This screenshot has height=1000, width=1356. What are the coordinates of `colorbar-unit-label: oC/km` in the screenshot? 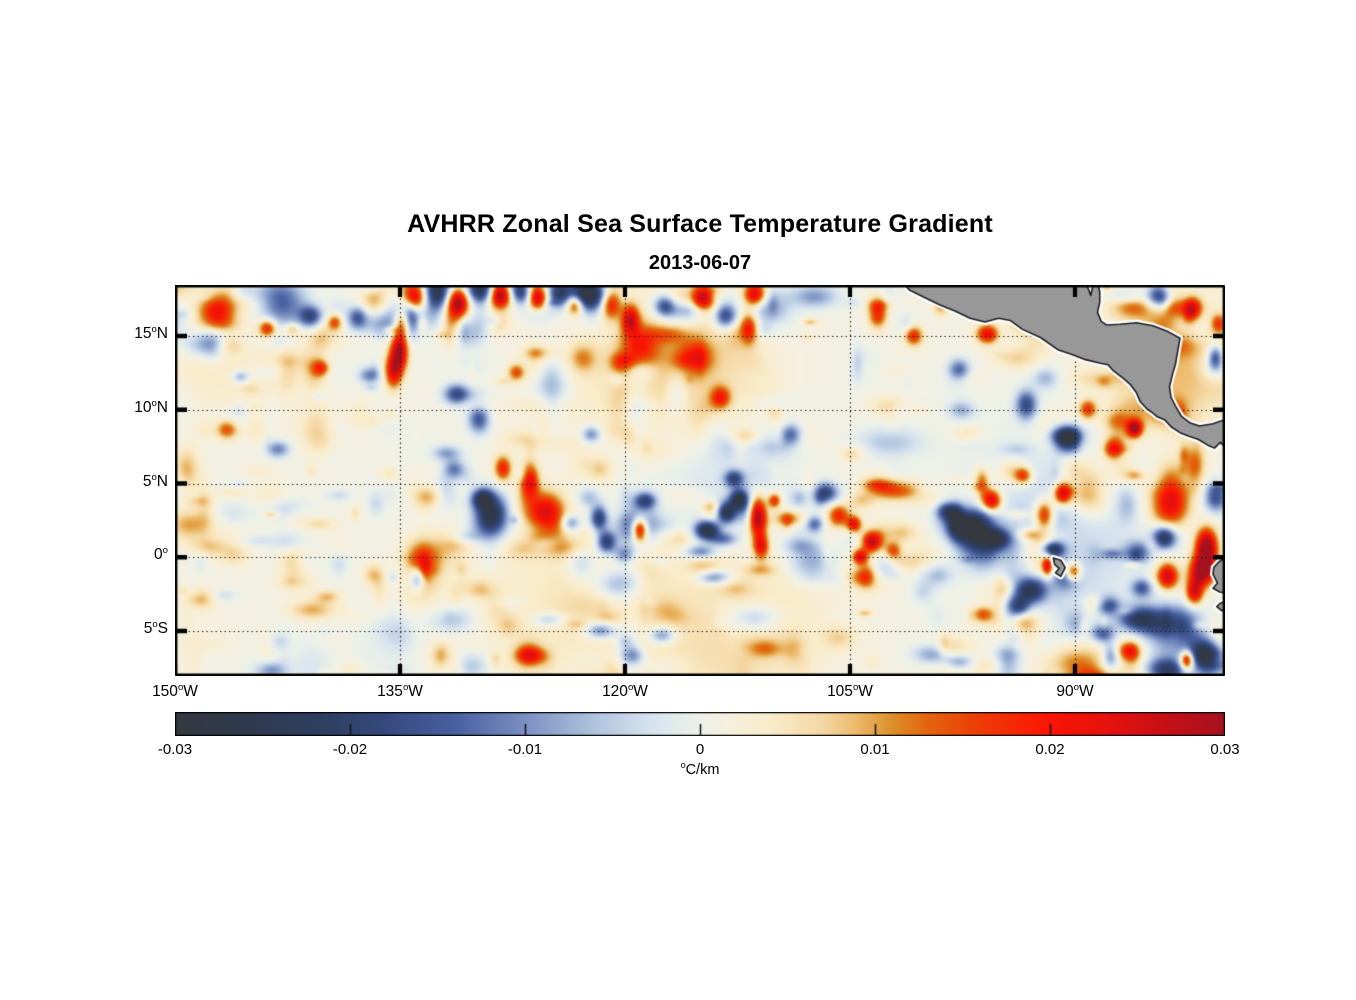 It's located at (700, 769).